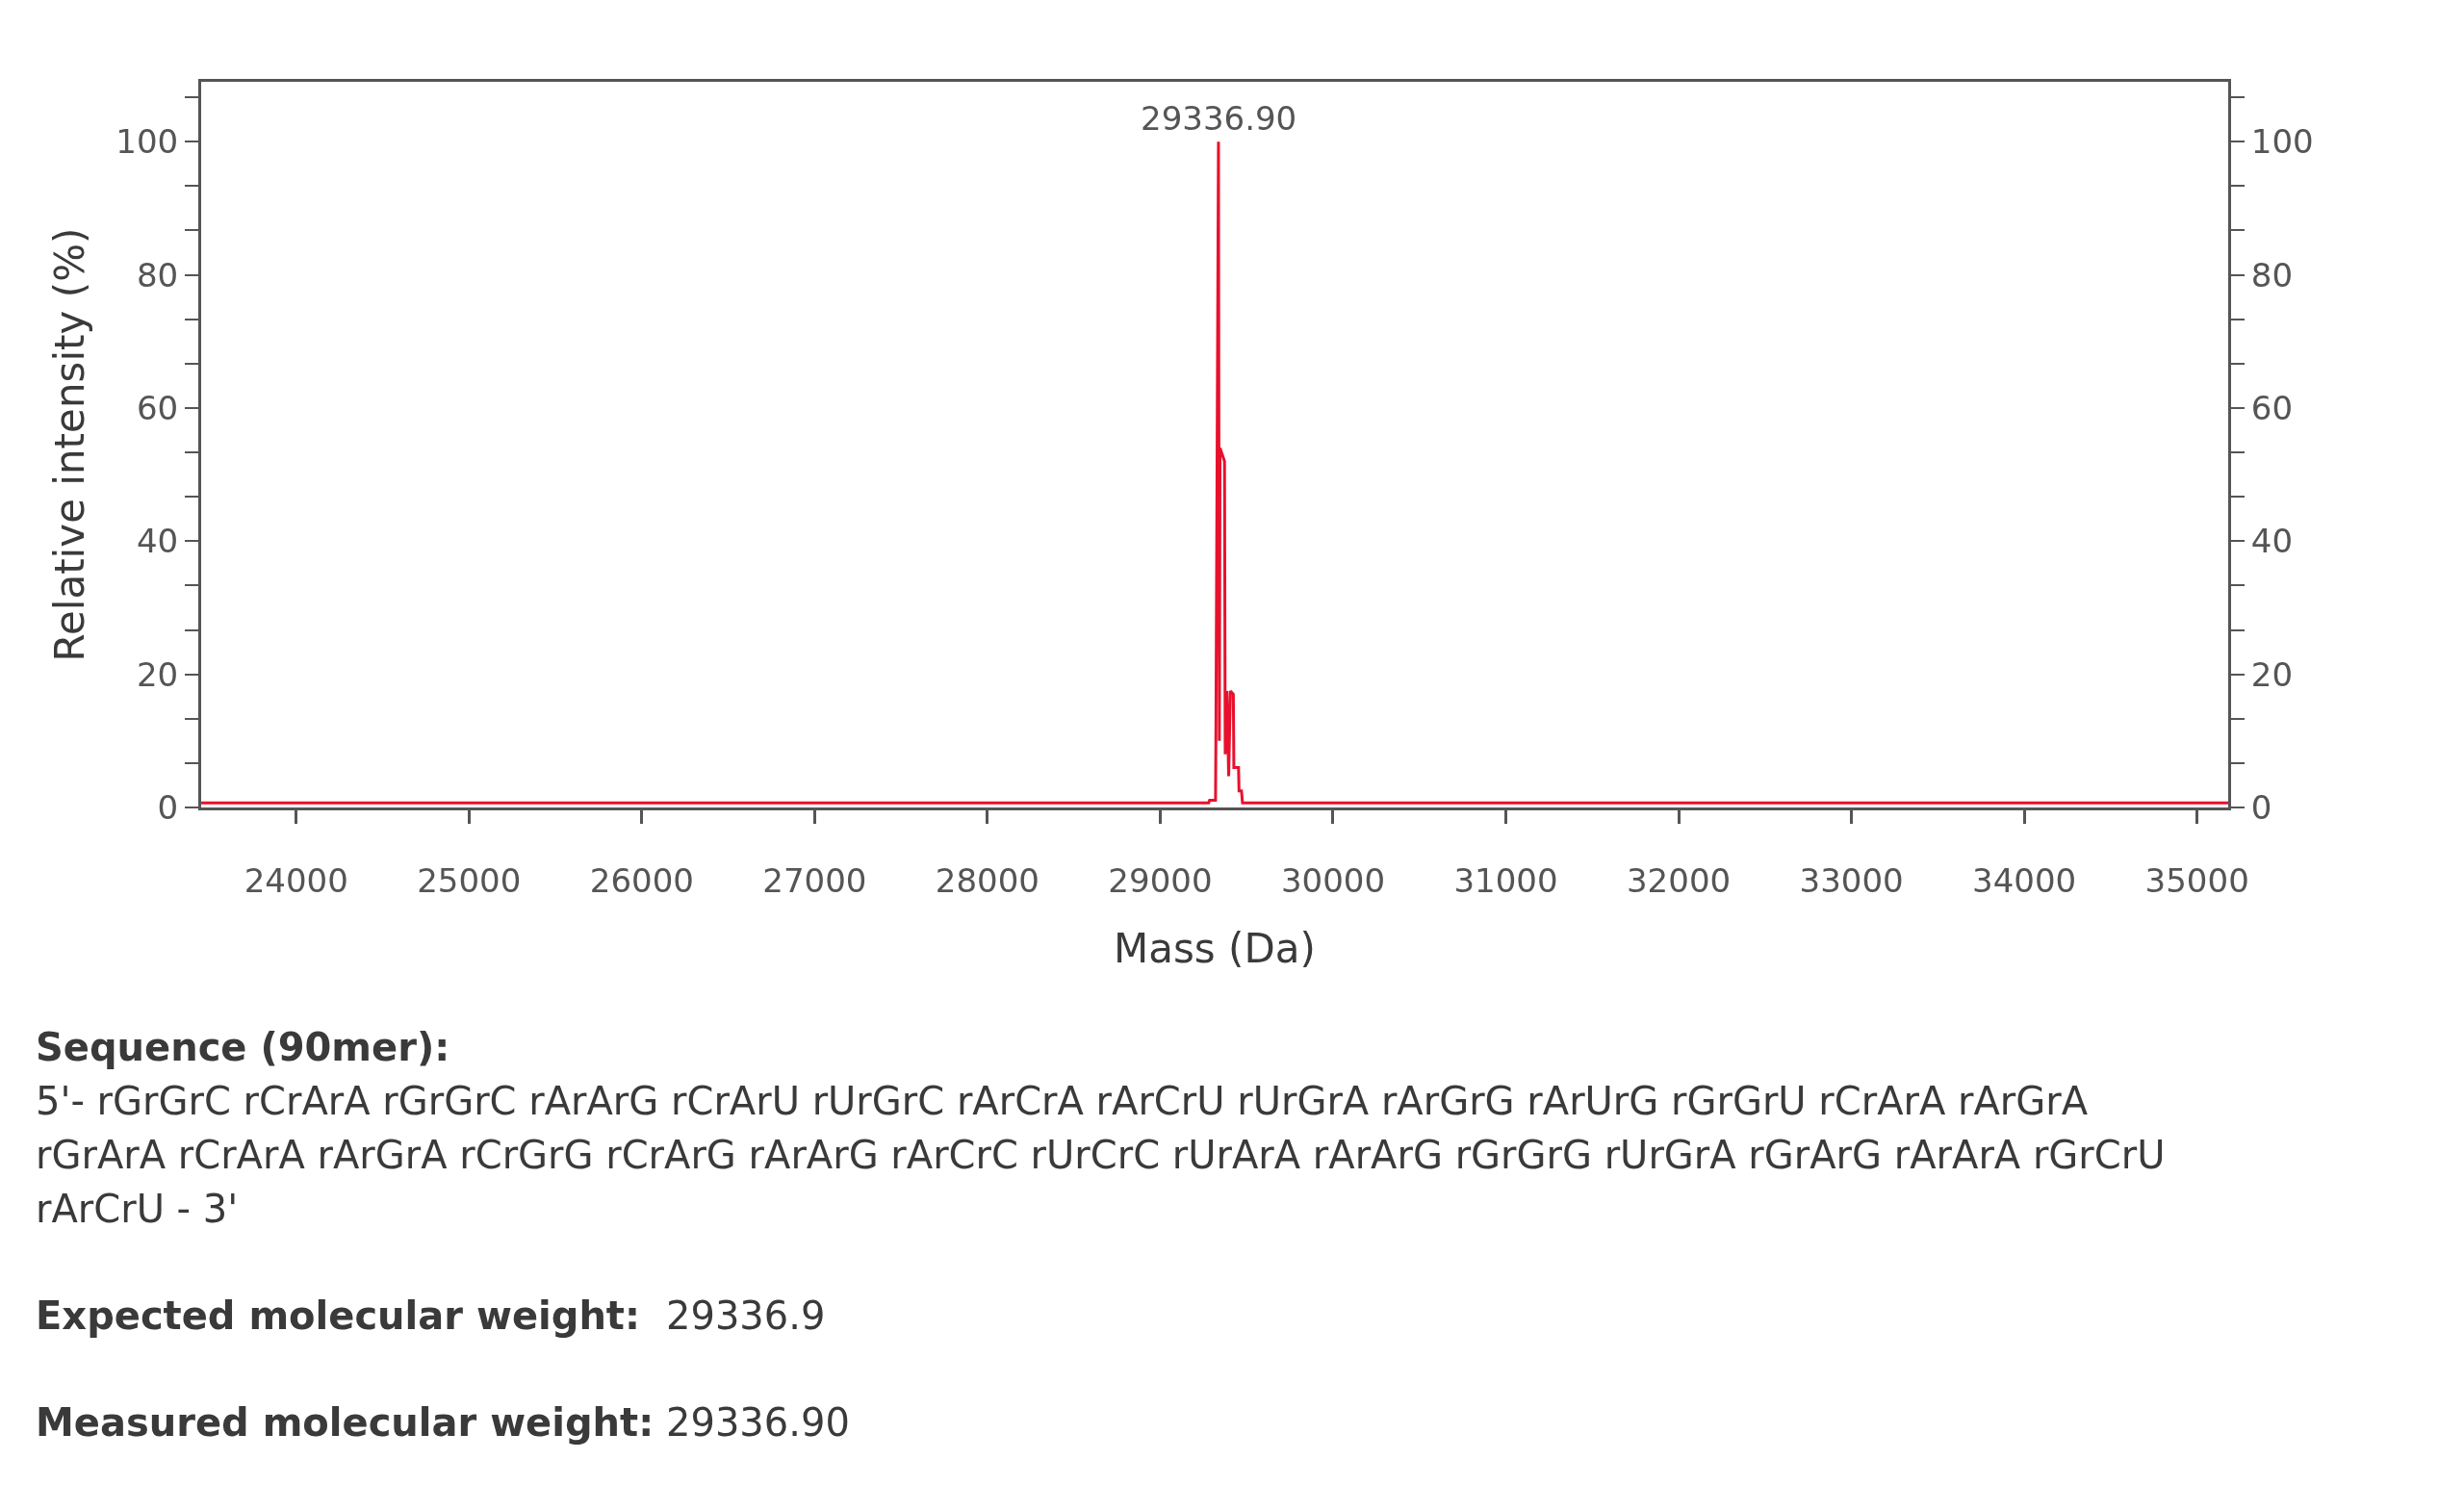  I want to click on x-tick-label: 30000, so click(1333, 880).